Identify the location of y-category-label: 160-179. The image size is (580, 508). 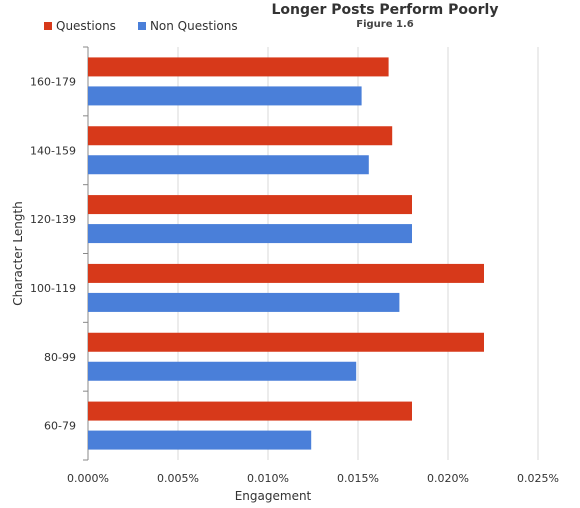
(53, 81).